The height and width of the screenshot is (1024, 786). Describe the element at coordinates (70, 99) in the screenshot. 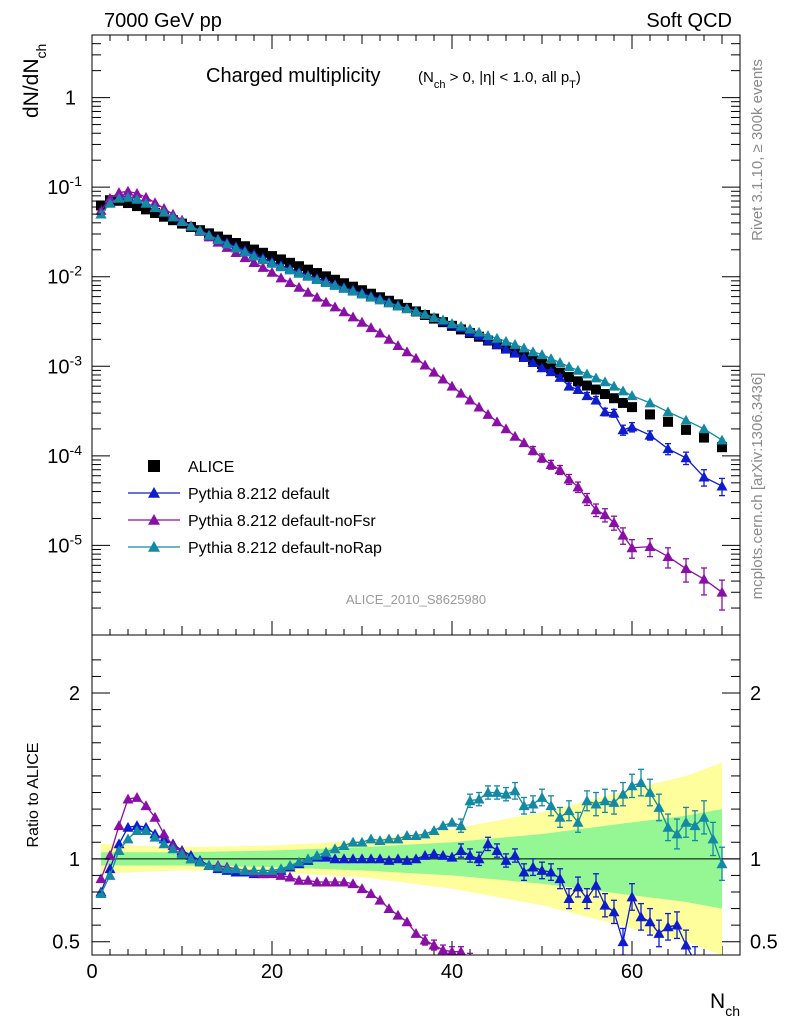

I see `main-ytick-label: 1` at that location.